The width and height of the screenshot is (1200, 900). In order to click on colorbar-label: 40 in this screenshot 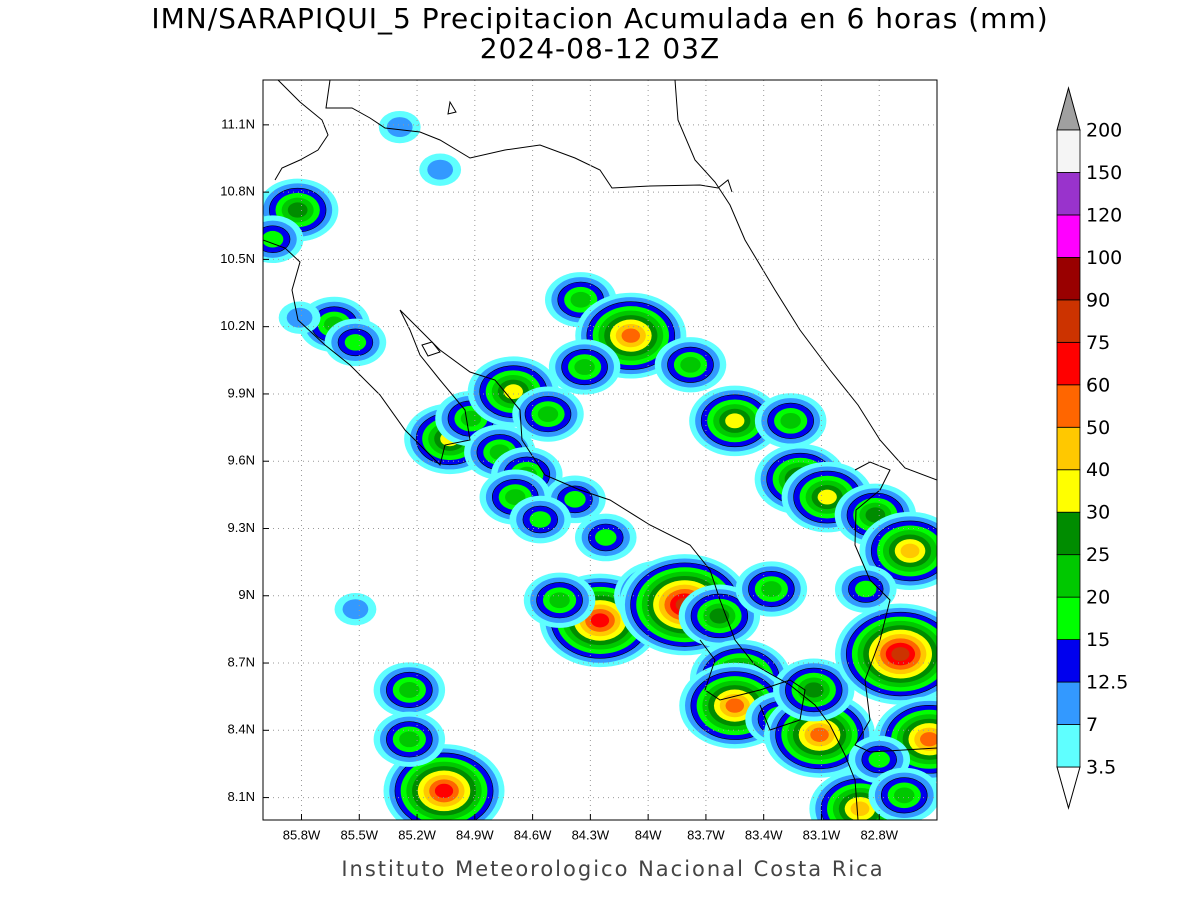, I will do `click(1098, 470)`.